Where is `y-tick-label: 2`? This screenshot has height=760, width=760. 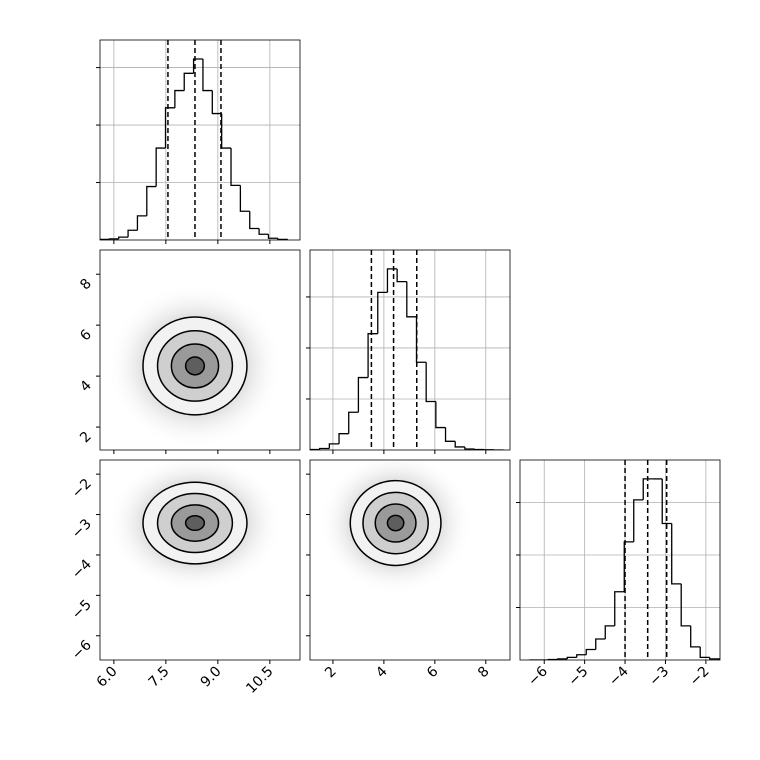 y-tick-label: 2 is located at coordinates (86, 438).